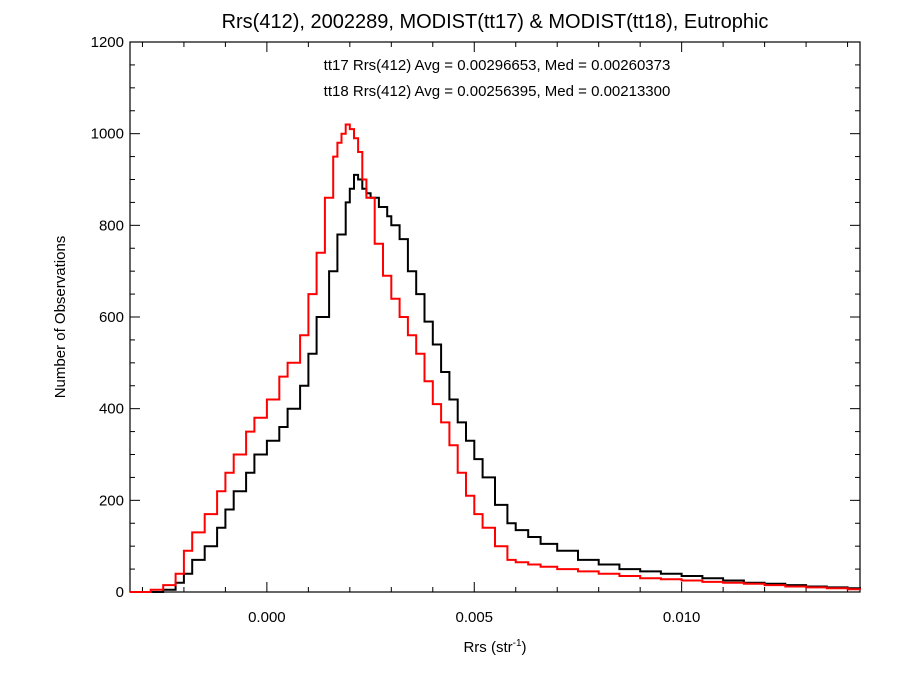  I want to click on x-tick-label: 0.000, so click(267, 617).